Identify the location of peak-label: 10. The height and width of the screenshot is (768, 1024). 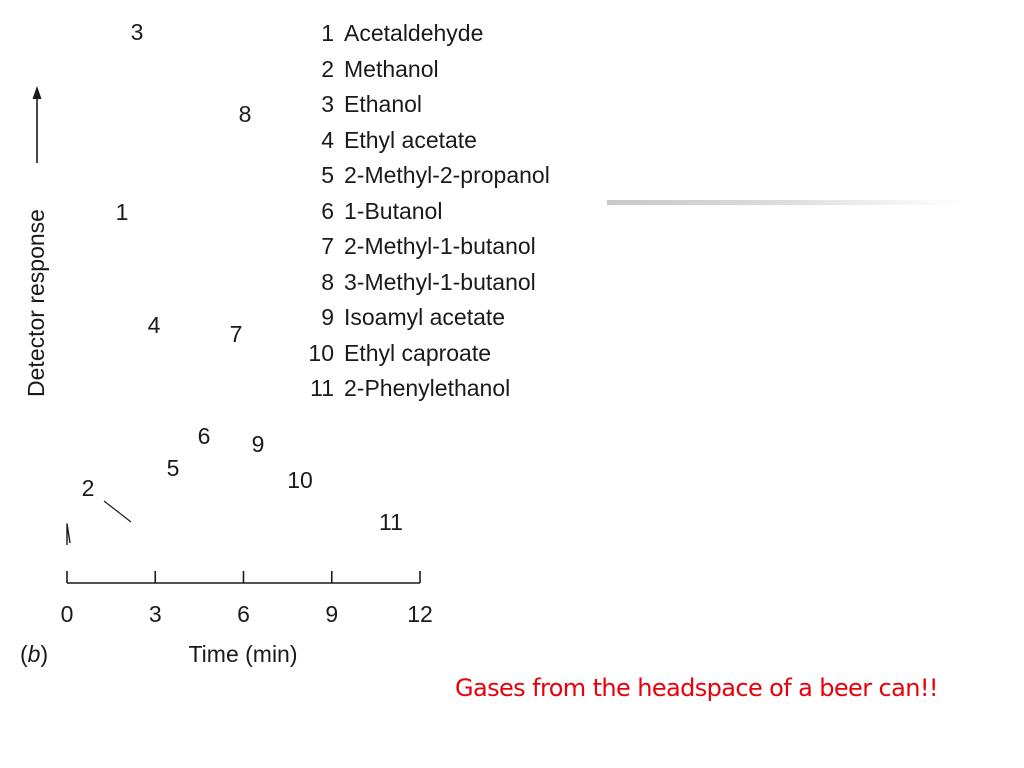
(300, 480).